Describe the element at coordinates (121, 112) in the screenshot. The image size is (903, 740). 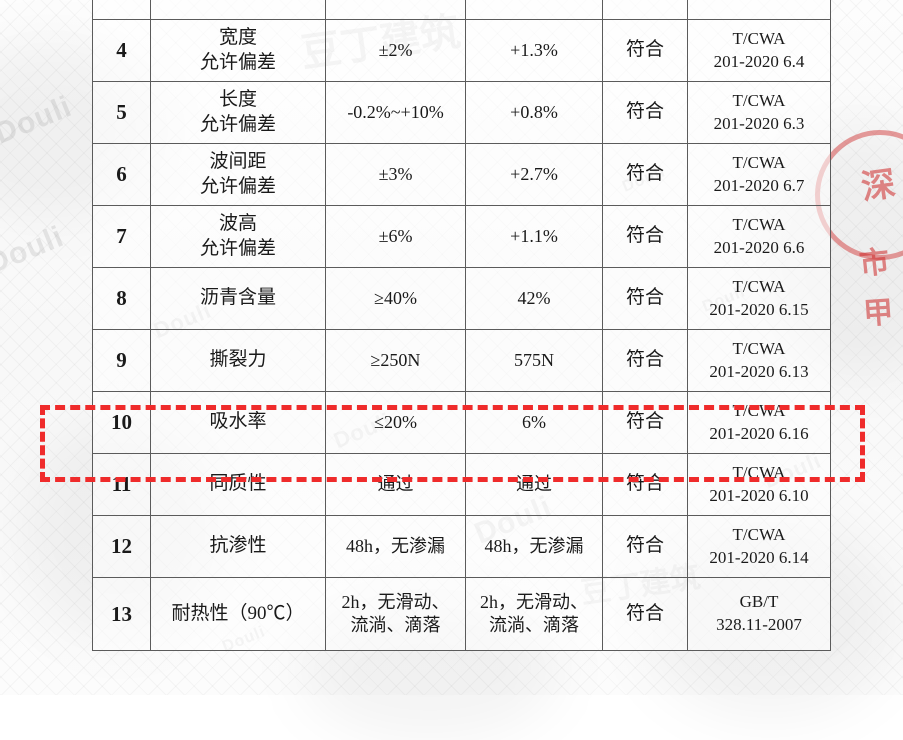
I see `cell-no: 5` at that location.